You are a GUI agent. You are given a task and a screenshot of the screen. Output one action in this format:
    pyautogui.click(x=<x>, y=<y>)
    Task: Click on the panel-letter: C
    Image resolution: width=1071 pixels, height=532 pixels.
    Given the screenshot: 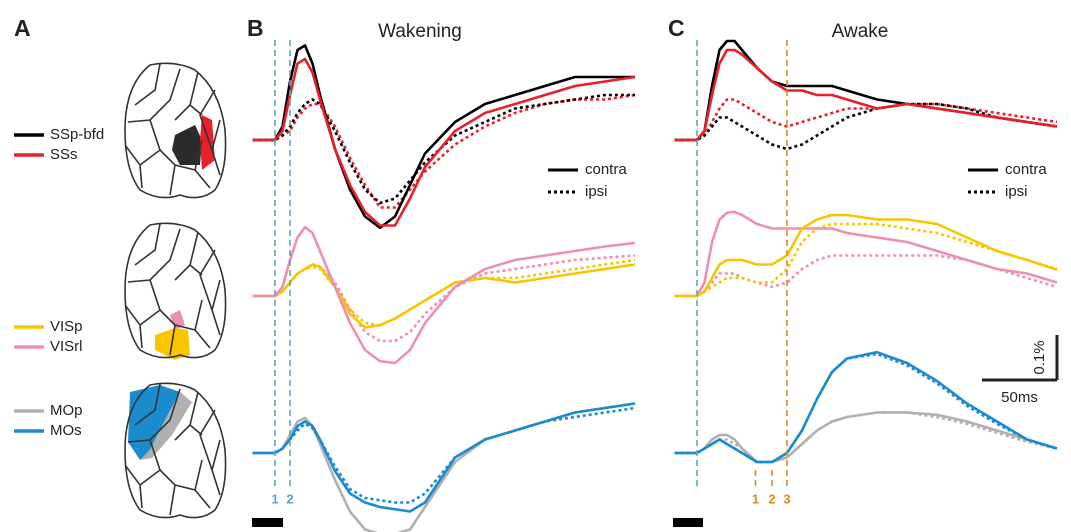 What is the action you would take?
    pyautogui.click(x=676, y=28)
    